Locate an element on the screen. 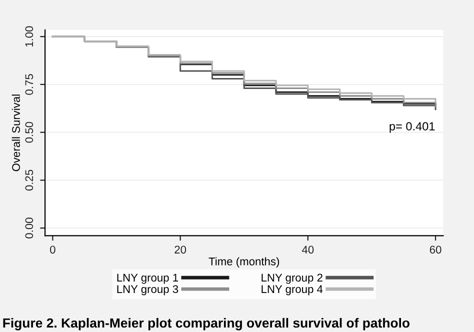 This screenshot has height=332, width=474. legend-label: LNY group 1 is located at coordinates (147, 279).